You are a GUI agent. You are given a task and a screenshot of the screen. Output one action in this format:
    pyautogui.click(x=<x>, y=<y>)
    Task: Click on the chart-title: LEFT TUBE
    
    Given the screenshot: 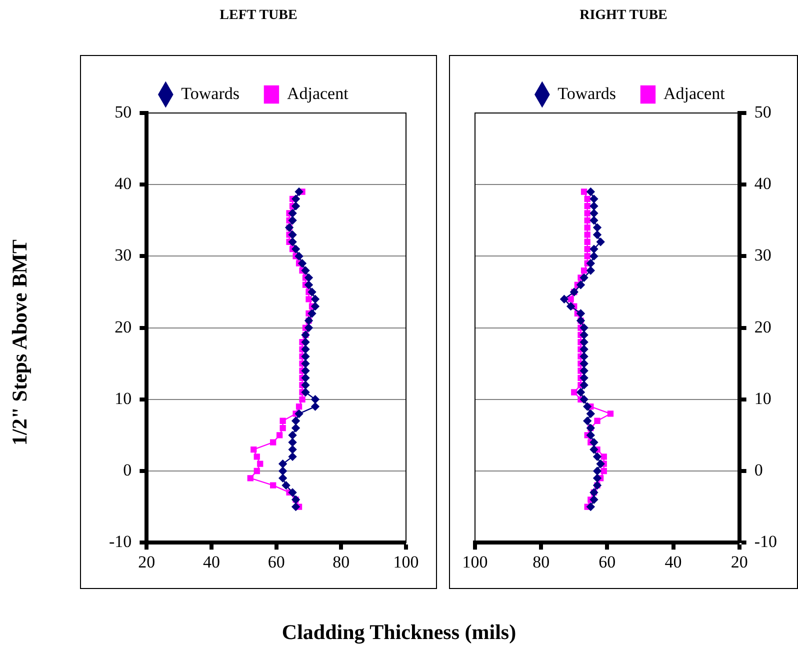 What is the action you would take?
    pyautogui.click(x=258, y=16)
    